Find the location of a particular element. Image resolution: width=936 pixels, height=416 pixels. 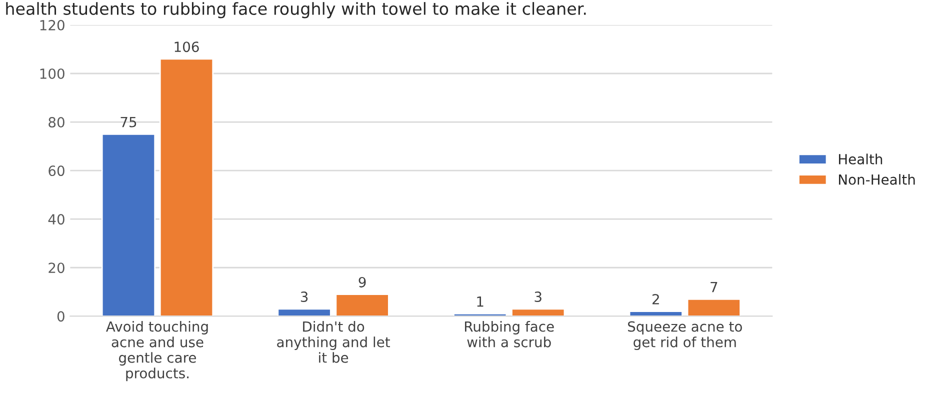

y-tick-label: 40 is located at coordinates (56, 219).